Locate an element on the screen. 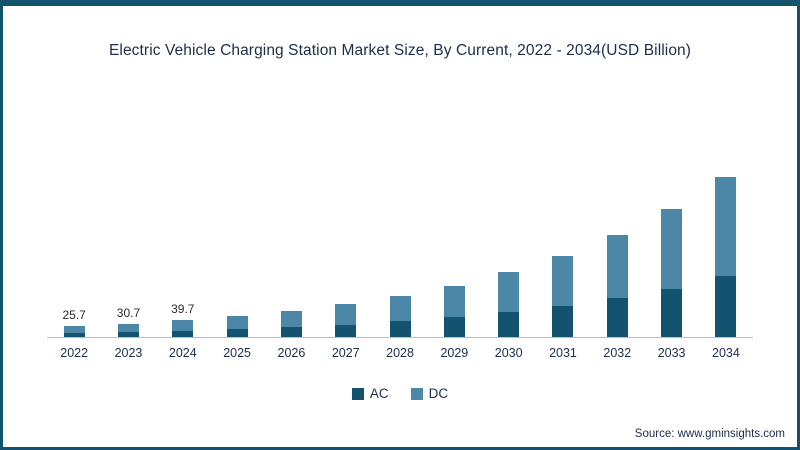 This screenshot has width=800, height=450. legend-item-dc: DC is located at coordinates (429, 393).